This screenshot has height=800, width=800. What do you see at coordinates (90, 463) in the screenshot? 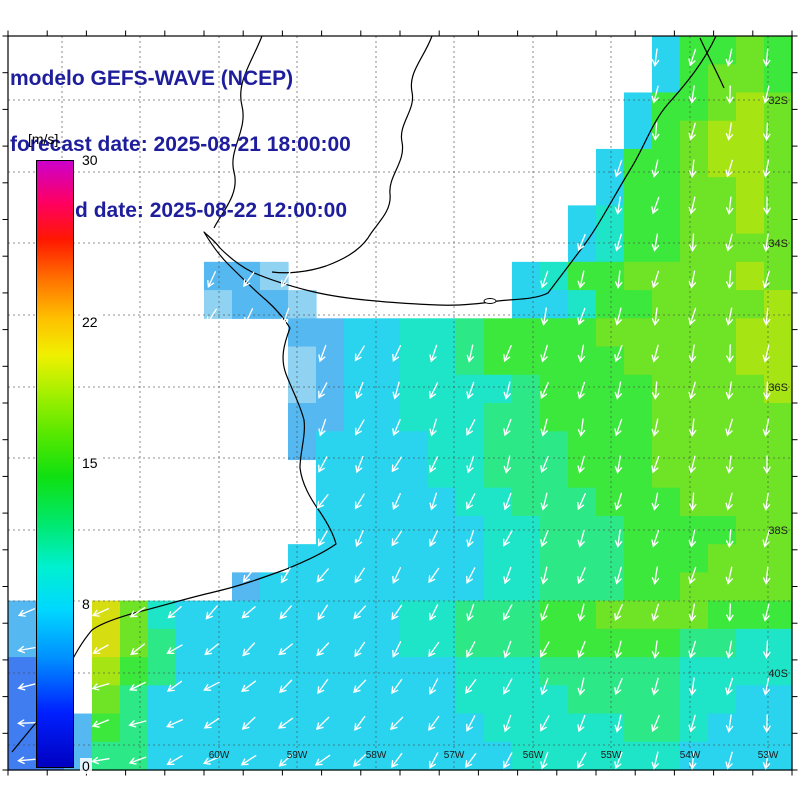
I see `colorbar-tick-15: 15` at bounding box center [90, 463].